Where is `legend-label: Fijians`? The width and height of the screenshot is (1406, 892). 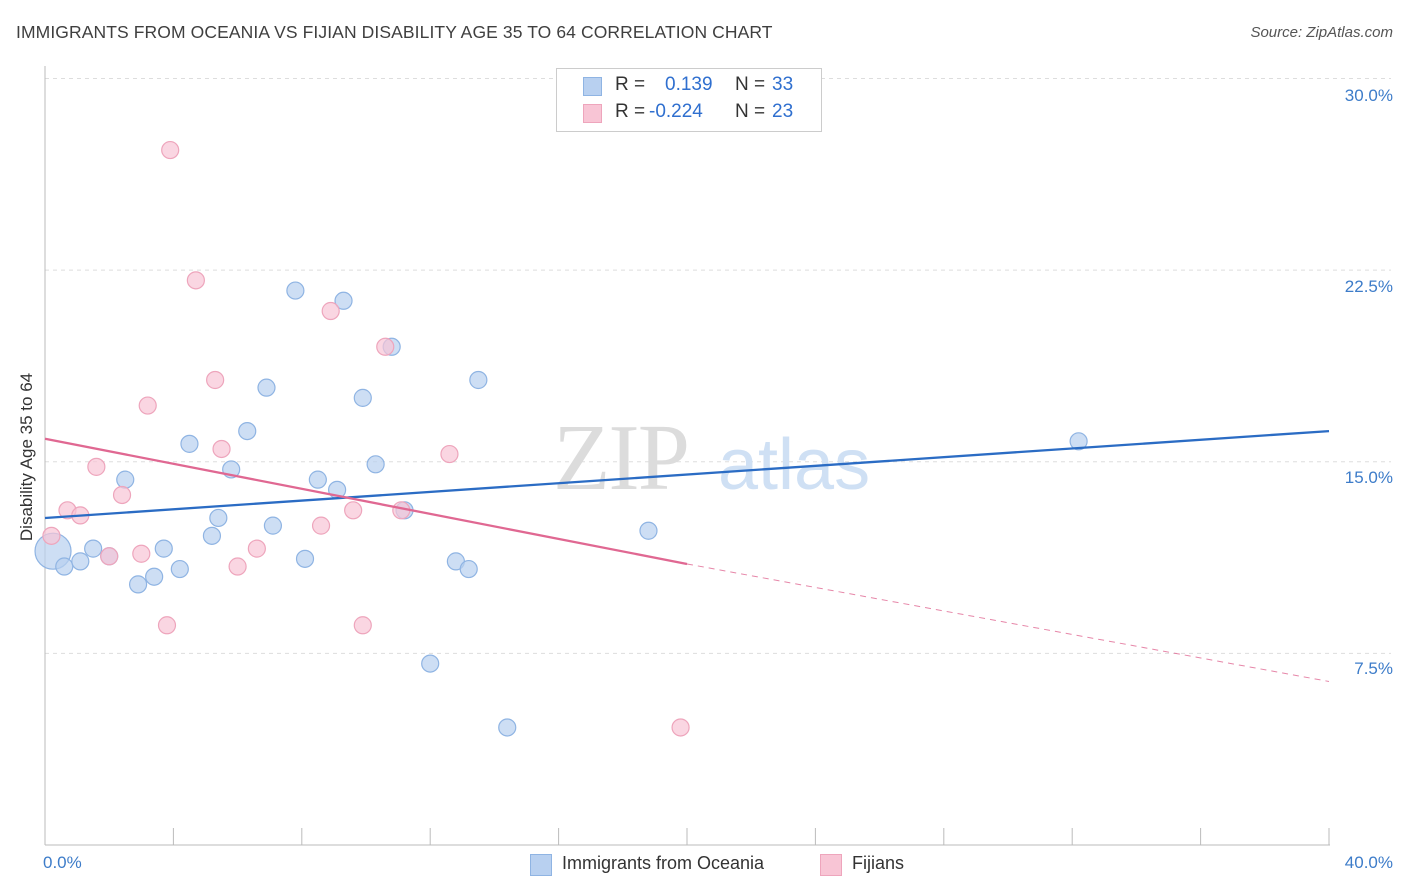
legend-label: Fijians is located at coordinates (878, 863).